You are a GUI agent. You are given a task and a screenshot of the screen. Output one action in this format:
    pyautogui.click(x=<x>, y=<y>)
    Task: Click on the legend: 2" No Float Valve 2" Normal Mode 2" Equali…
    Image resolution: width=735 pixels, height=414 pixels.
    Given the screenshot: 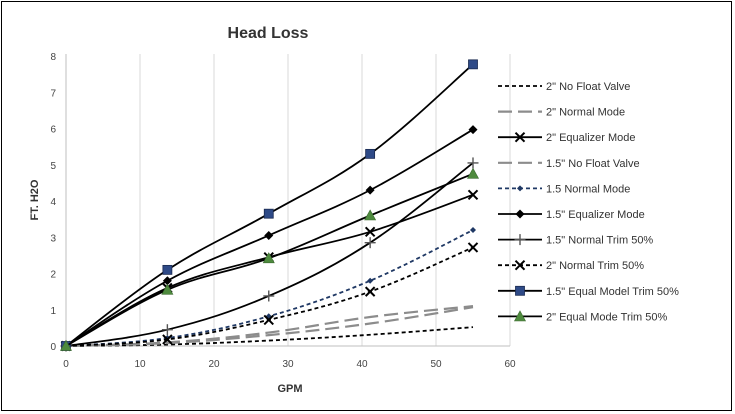 What is the action you would take?
    pyautogui.click(x=588, y=202)
    